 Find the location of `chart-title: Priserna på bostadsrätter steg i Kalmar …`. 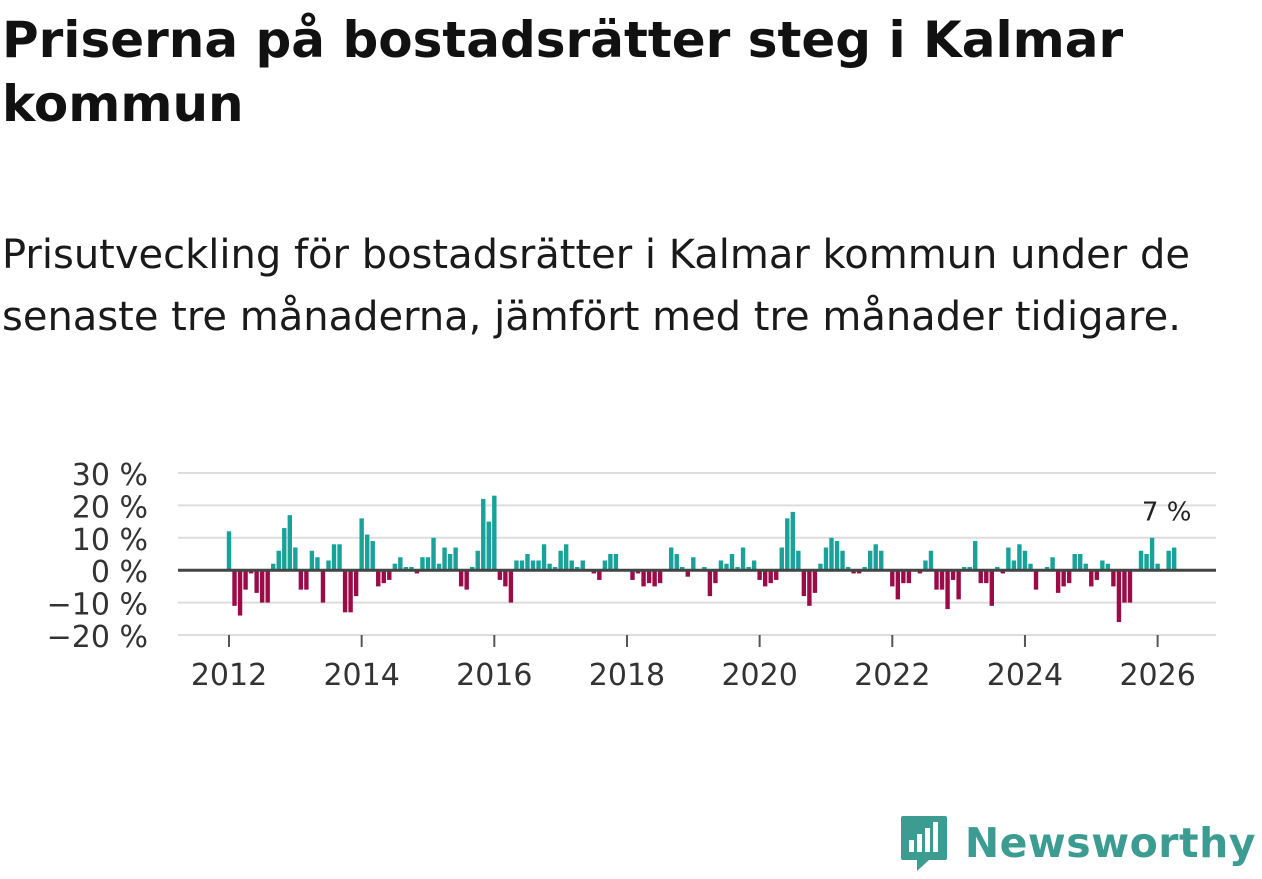

chart-title: Priserna på bostadsrätter steg i Kalmar … is located at coordinates (563, 72).